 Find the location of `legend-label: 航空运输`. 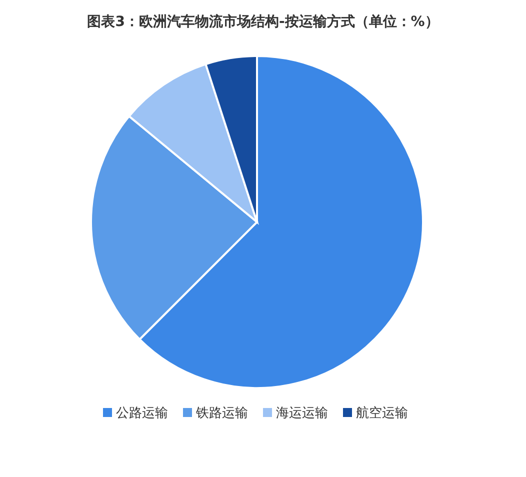

legend-label: 航空运输 is located at coordinates (382, 413).